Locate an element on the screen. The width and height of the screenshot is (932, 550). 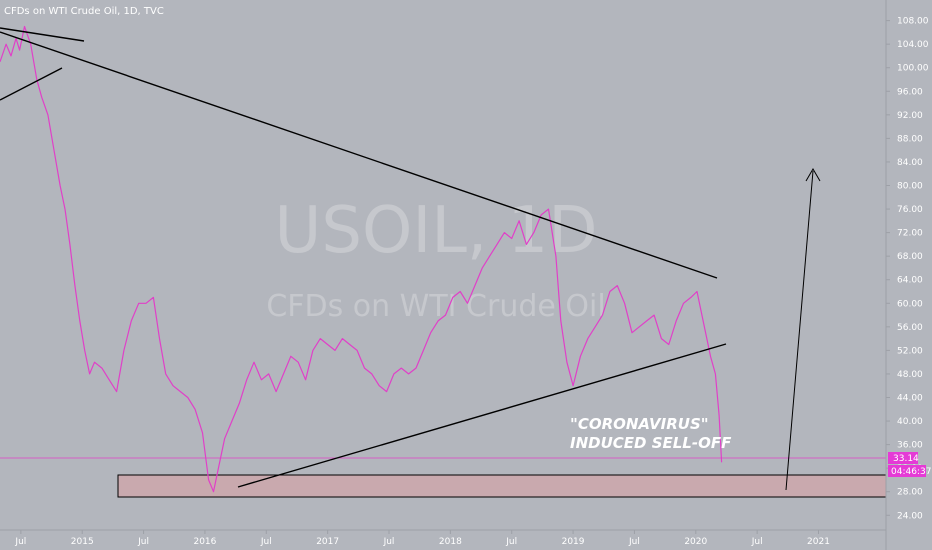
price-tick-label: 92.00 is located at coordinates (910, 116).